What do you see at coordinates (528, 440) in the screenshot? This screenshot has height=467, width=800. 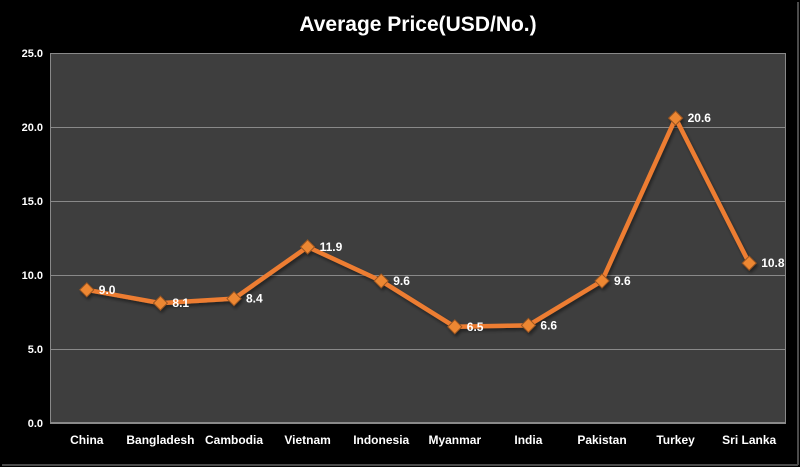 I see `x-axis-label: India` at bounding box center [528, 440].